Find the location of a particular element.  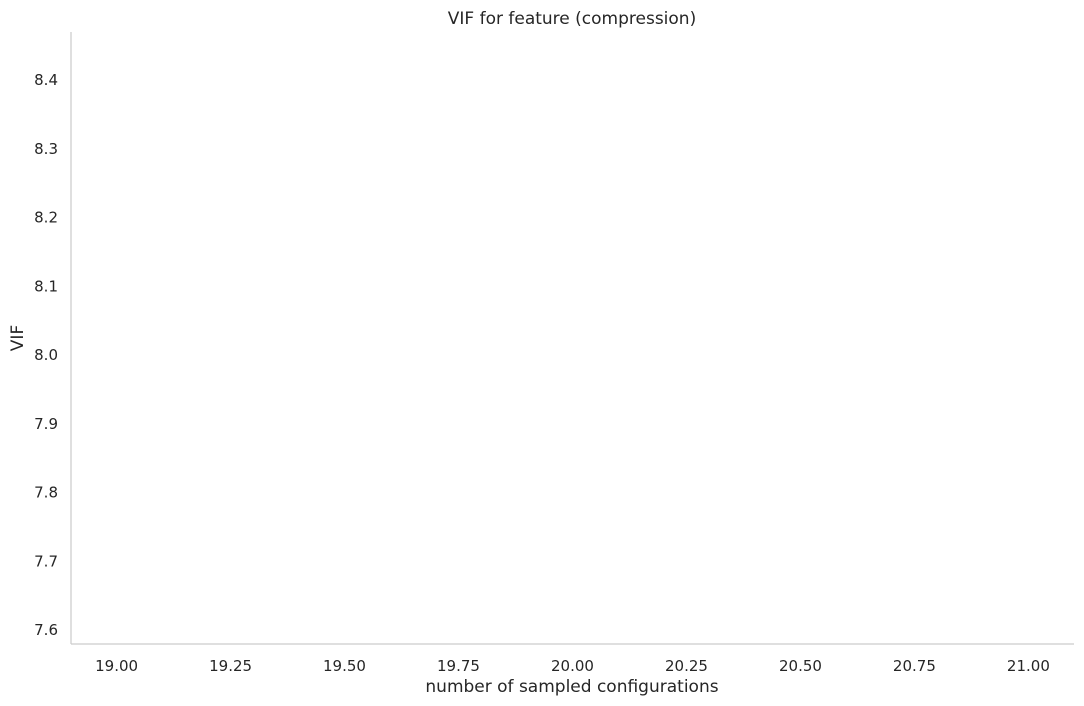

x-axis-label: number of sampled configurations is located at coordinates (571, 687).